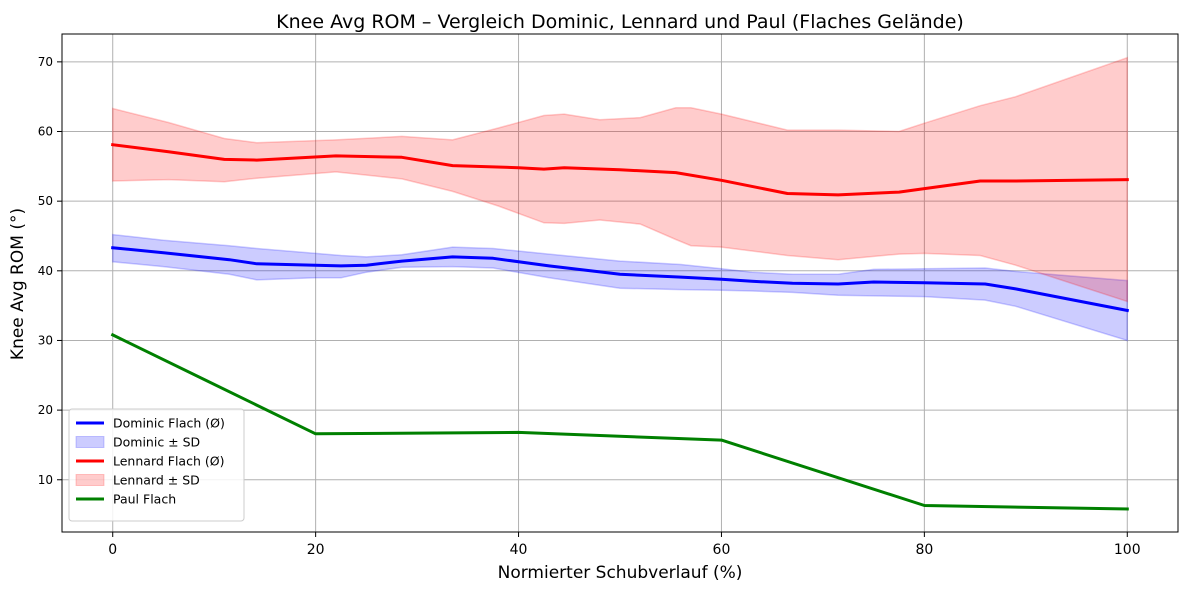 This screenshot has height=590, width=1189. Describe the element at coordinates (45, 410) in the screenshot. I see `y-tick-label: 20` at that location.